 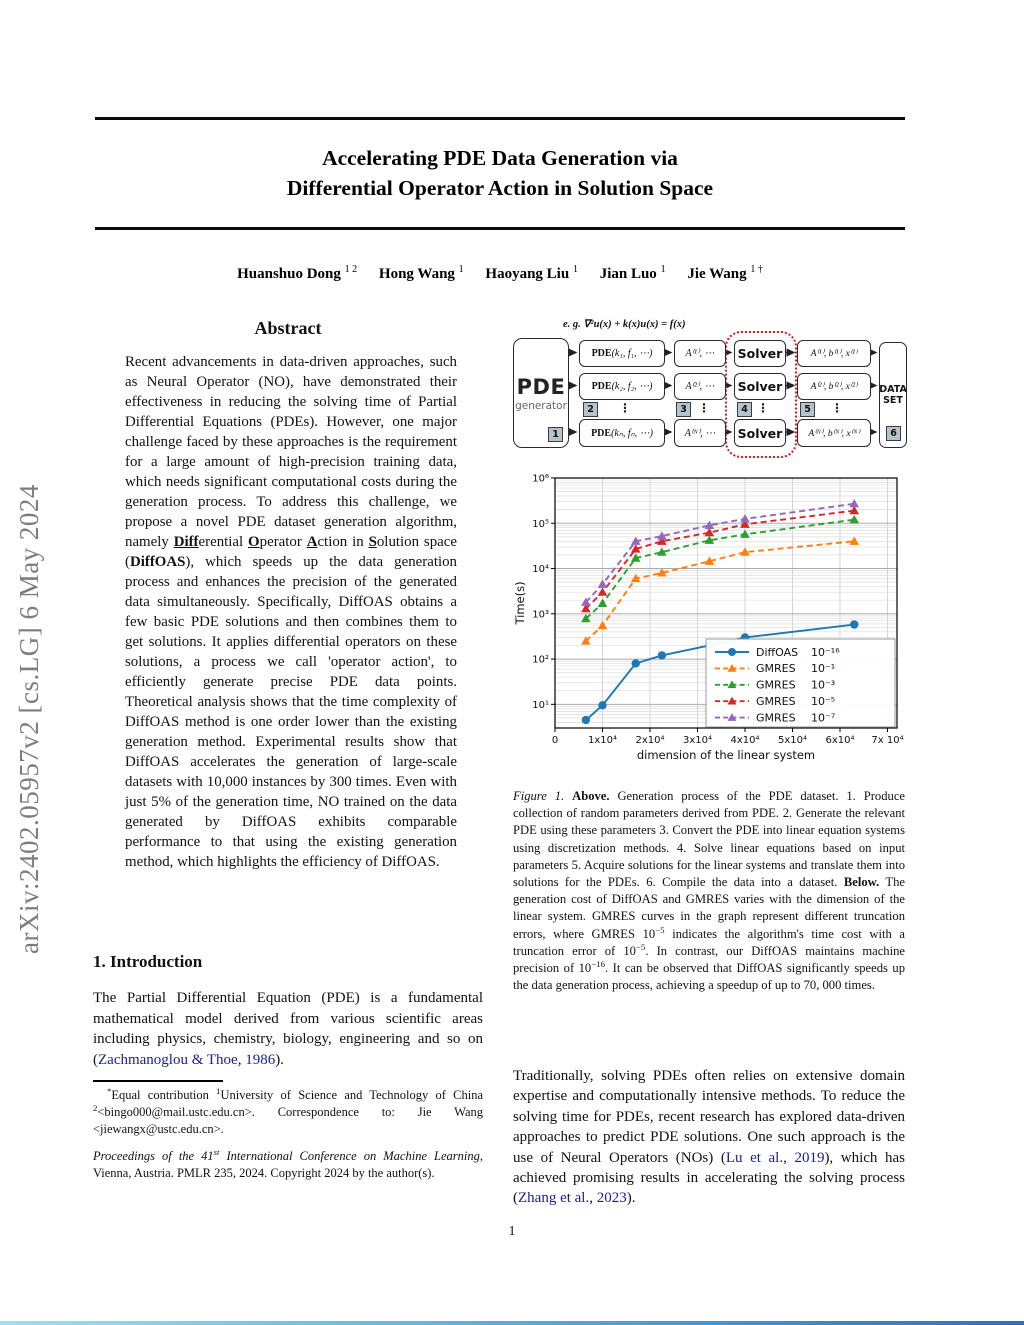 I want to click on step-badge-4: 4, so click(x=744, y=409).